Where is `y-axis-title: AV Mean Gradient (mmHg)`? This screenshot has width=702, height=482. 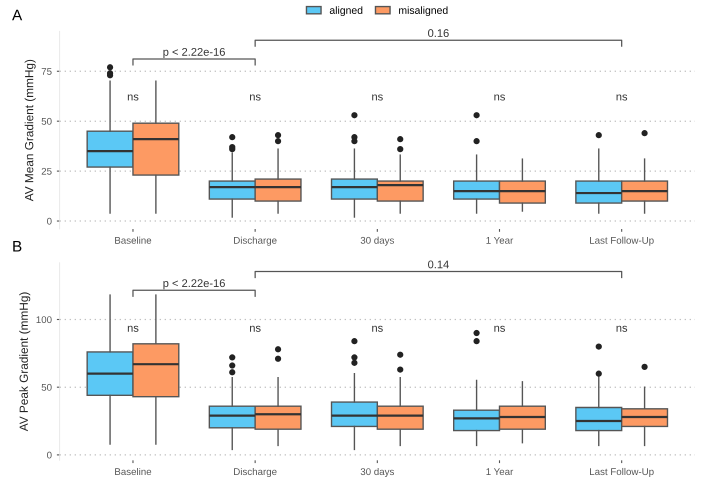
y-axis-title: AV Mean Gradient (mmHg) is located at coordinates (30, 131).